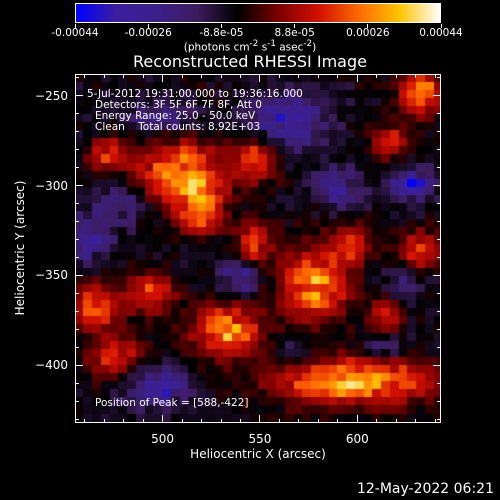 This screenshot has height=500, width=500. I want to click on colorbar-tick-label: -0.00044, so click(75, 33).